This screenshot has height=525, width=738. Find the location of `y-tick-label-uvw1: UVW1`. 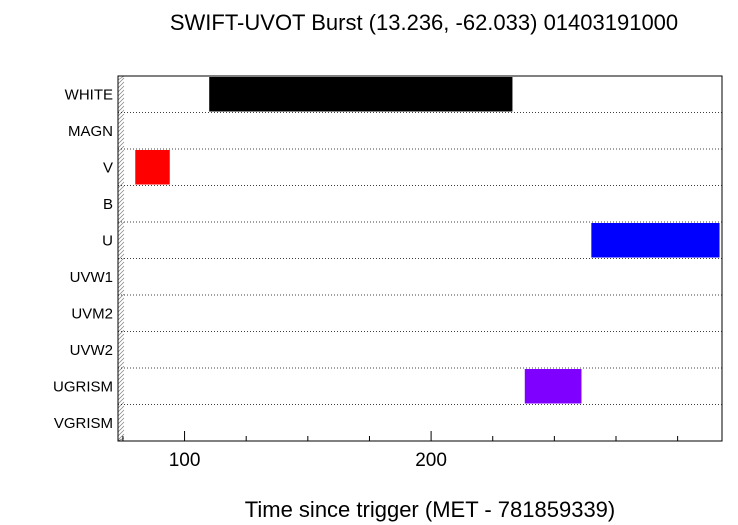

y-tick-label-uvw1: UVW1 is located at coordinates (91, 277).